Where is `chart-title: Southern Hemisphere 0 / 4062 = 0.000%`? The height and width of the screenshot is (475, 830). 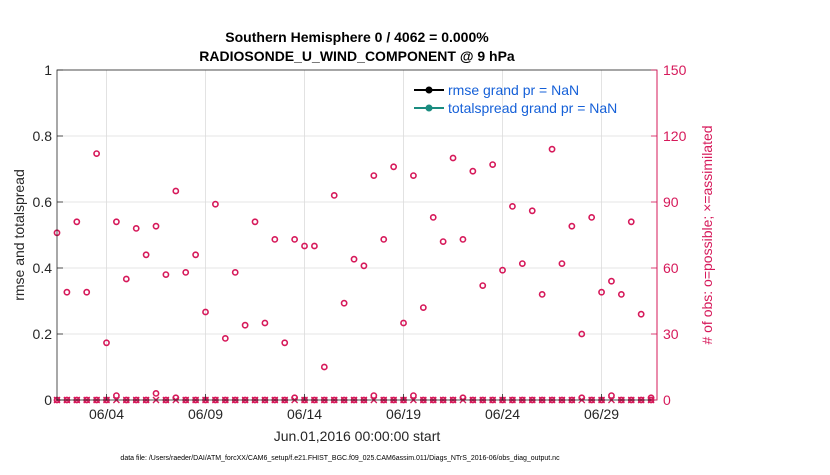
chart-title: Southern Hemisphere 0 / 4062 = 0.000% is located at coordinates (357, 37).